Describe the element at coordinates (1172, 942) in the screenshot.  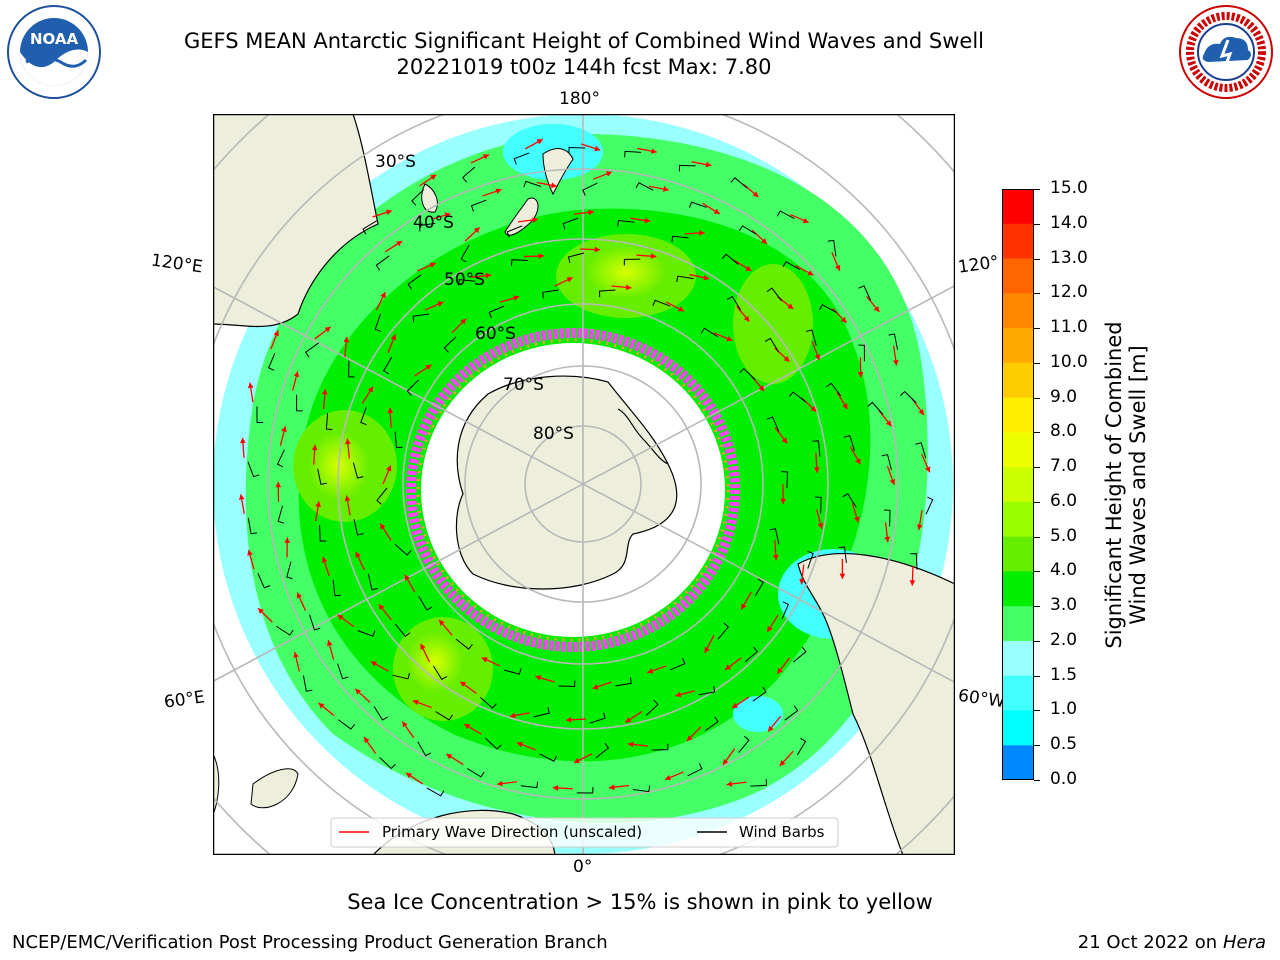
I see `generation-date: 21 Oct 2022 on Hera` at that location.